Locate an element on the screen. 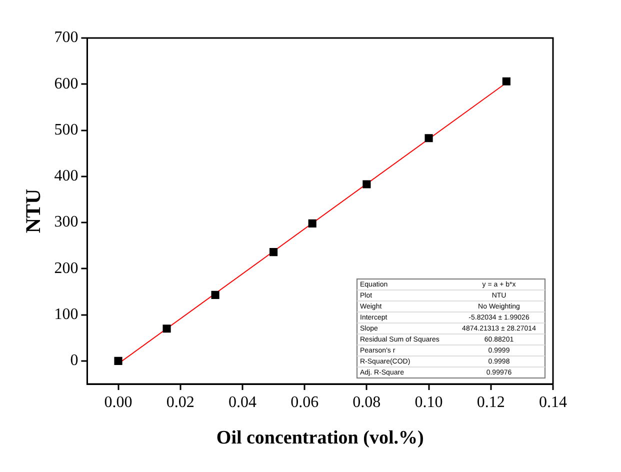  y-tick-label: 200 is located at coordinates (66, 268).